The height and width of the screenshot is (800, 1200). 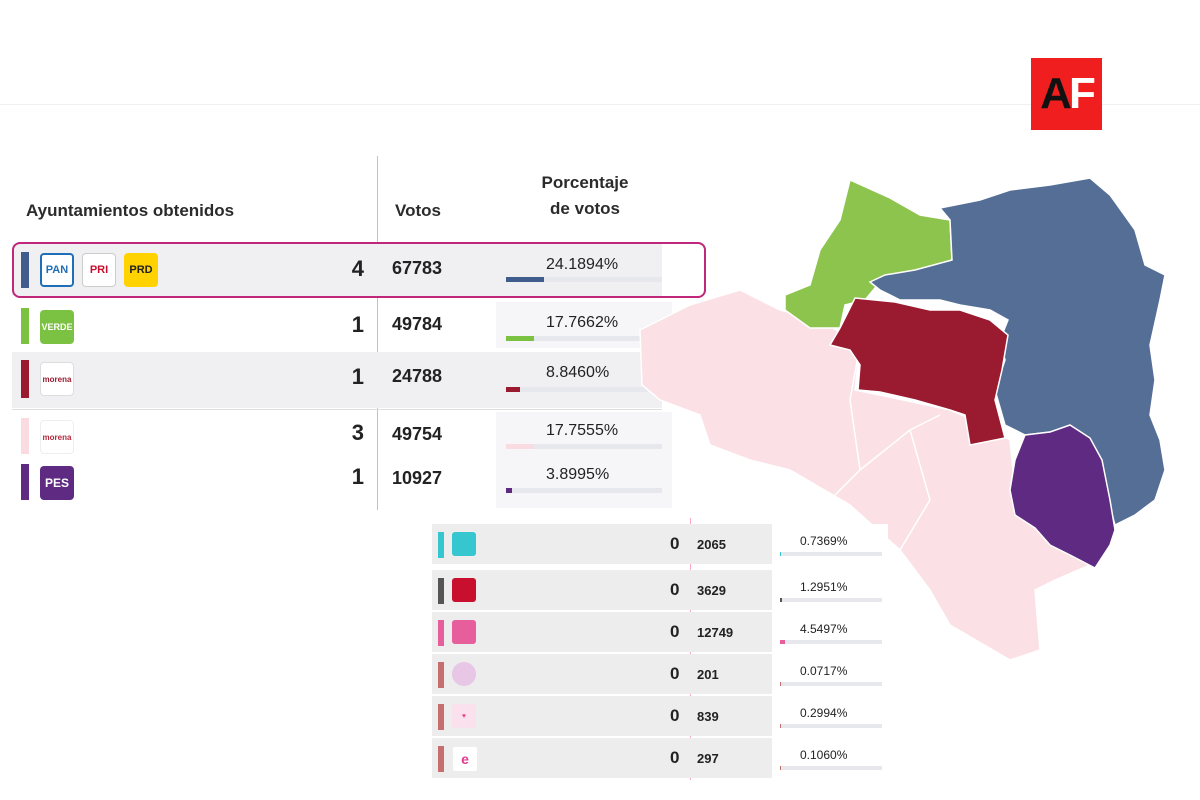 I want to click on percent-cell: 8.8460%, so click(x=584, y=380).